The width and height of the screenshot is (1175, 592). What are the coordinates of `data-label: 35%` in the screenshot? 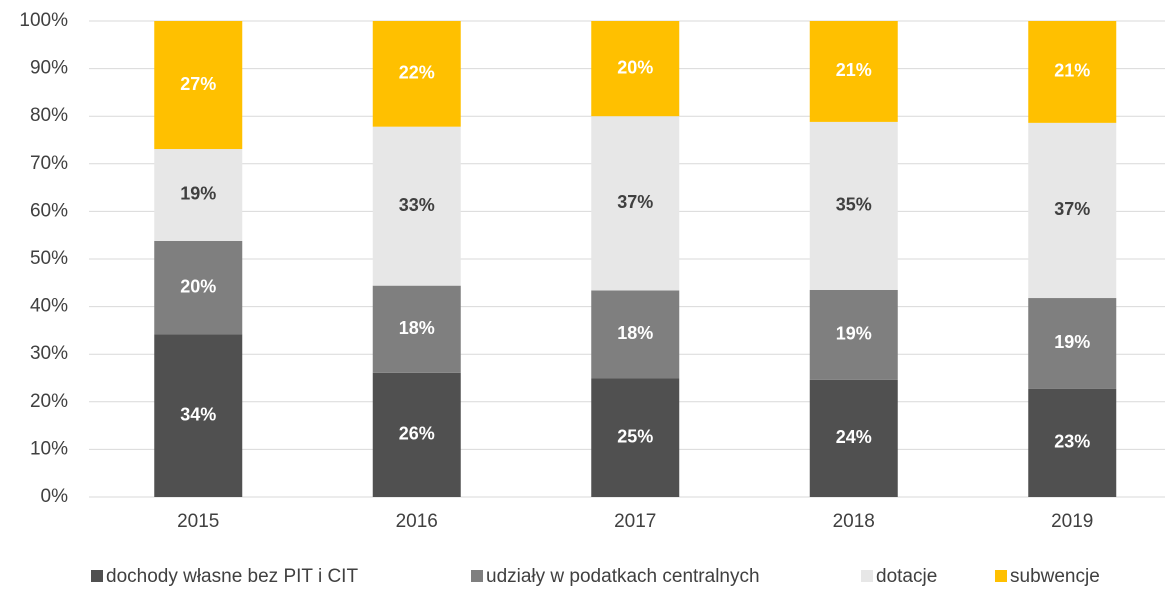 It's located at (854, 205).